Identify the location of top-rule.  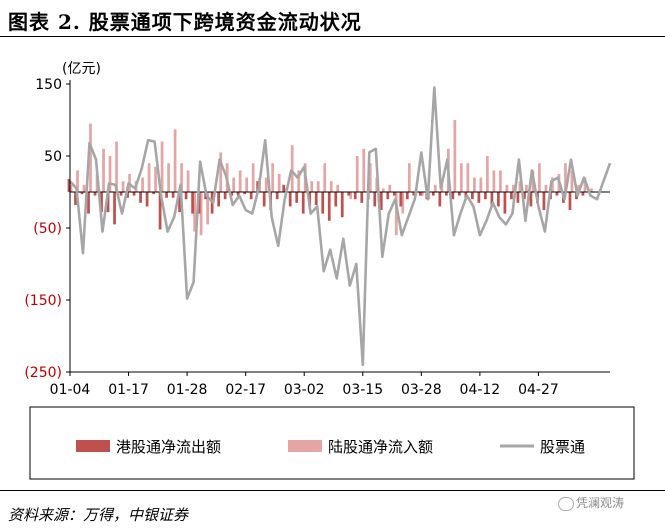
(332, 36).